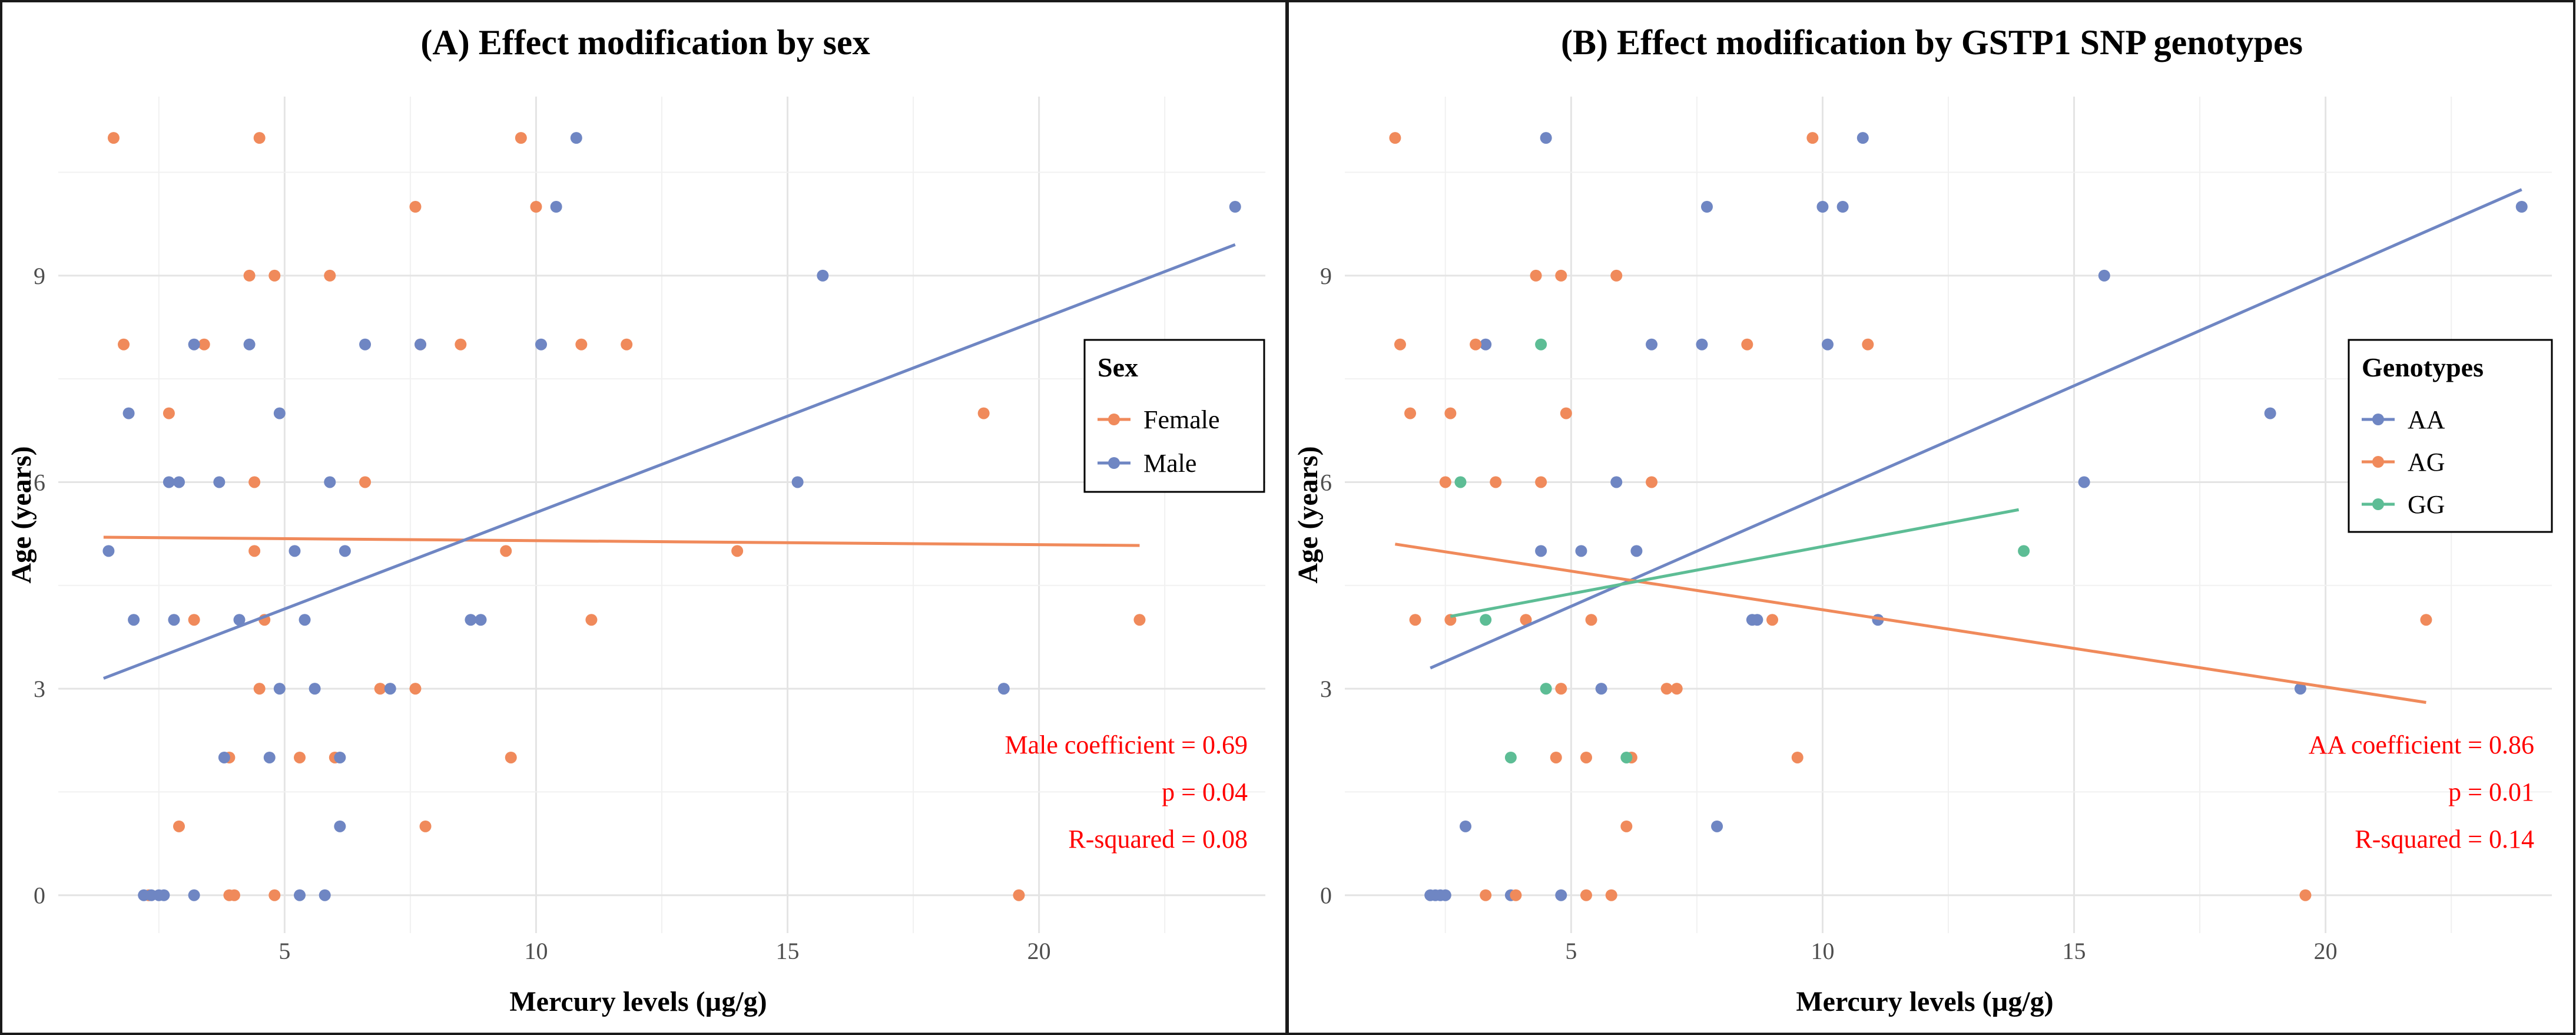 The width and height of the screenshot is (2576, 1035). I want to click on legend-label: GG, so click(2426, 504).